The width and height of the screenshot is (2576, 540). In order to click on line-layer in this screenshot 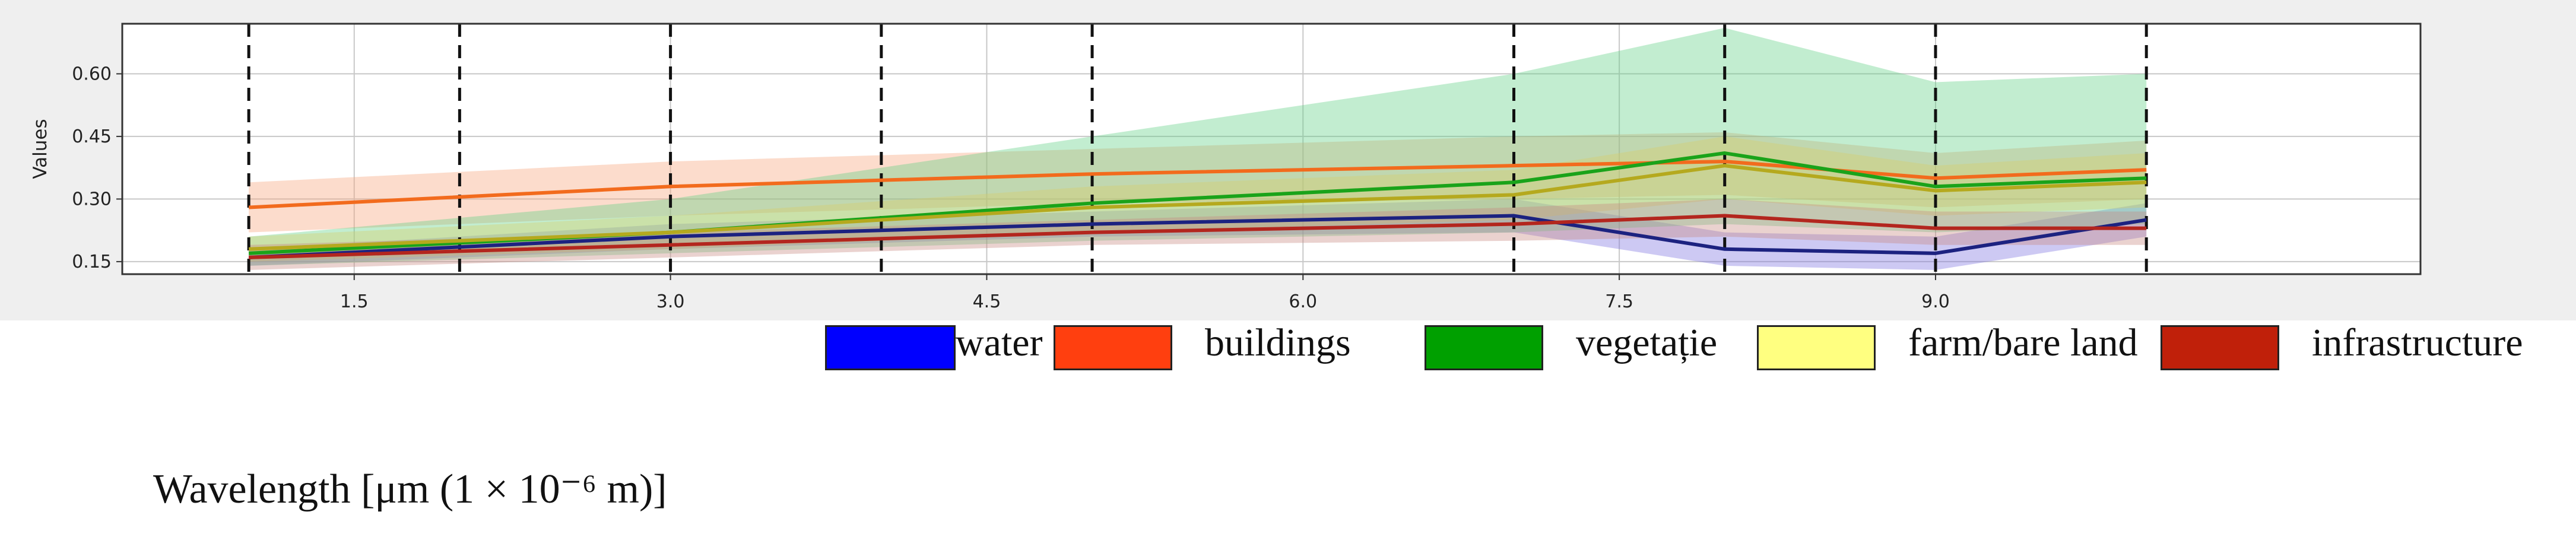, I will do `click(1197, 205)`.